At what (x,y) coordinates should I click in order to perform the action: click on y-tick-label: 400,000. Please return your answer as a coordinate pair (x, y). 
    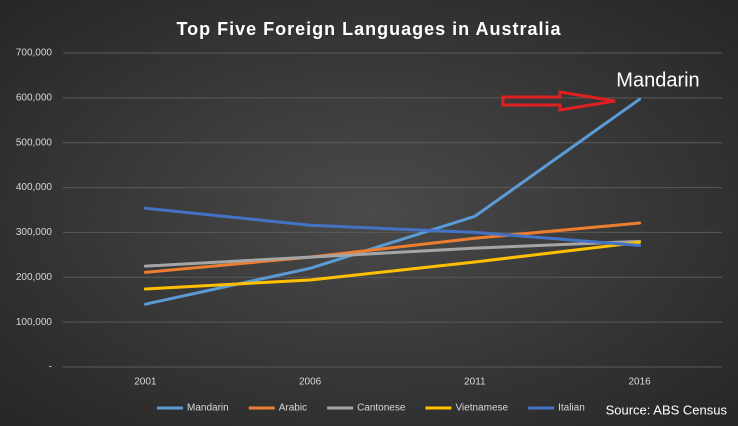
    Looking at the image, I should click on (34, 187).